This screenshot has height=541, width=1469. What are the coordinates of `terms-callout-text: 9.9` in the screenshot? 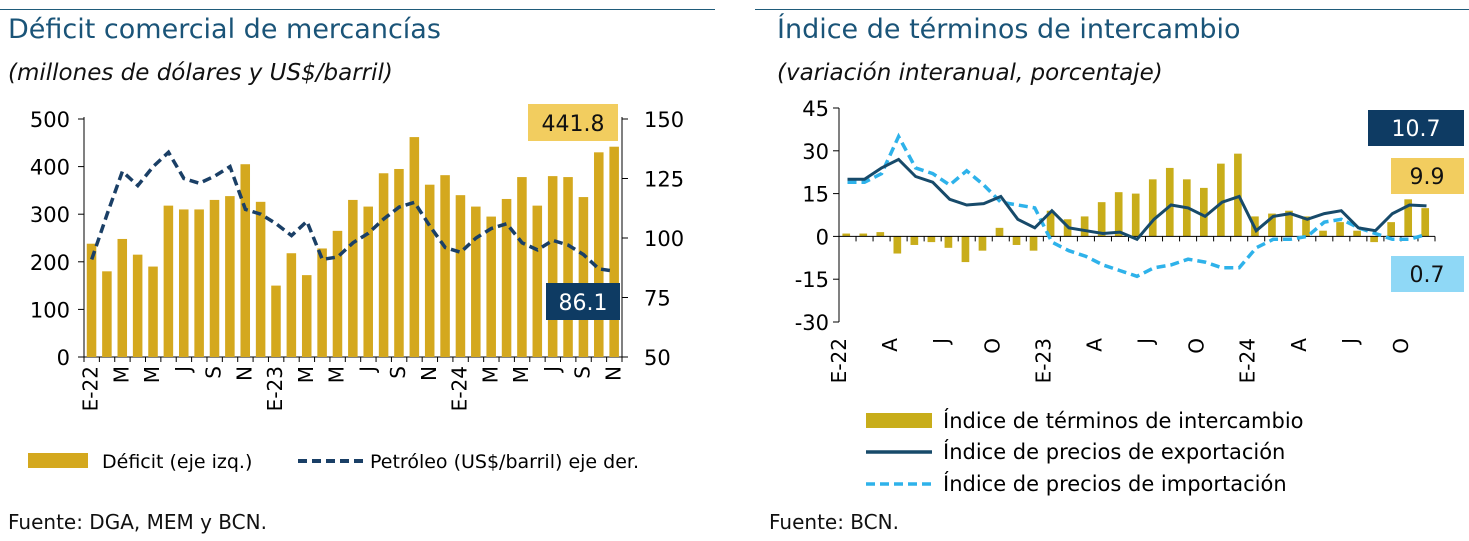 It's located at (1427, 177).